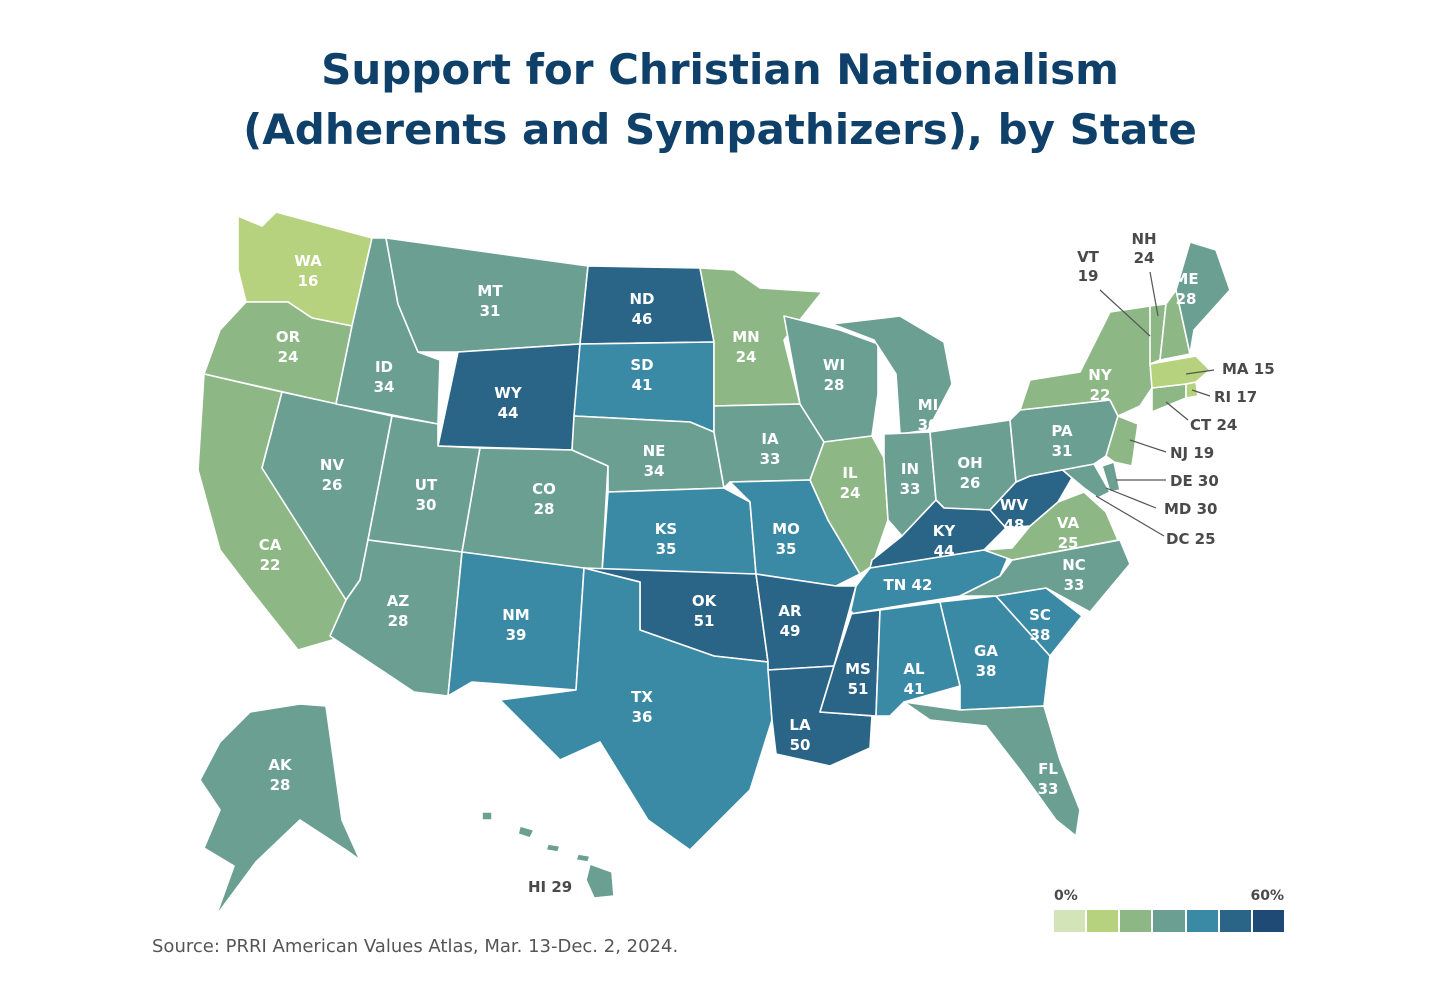 The height and width of the screenshot is (1000, 1440). What do you see at coordinates (1086, 361) in the screenshot?
I see `state-ny` at bounding box center [1086, 361].